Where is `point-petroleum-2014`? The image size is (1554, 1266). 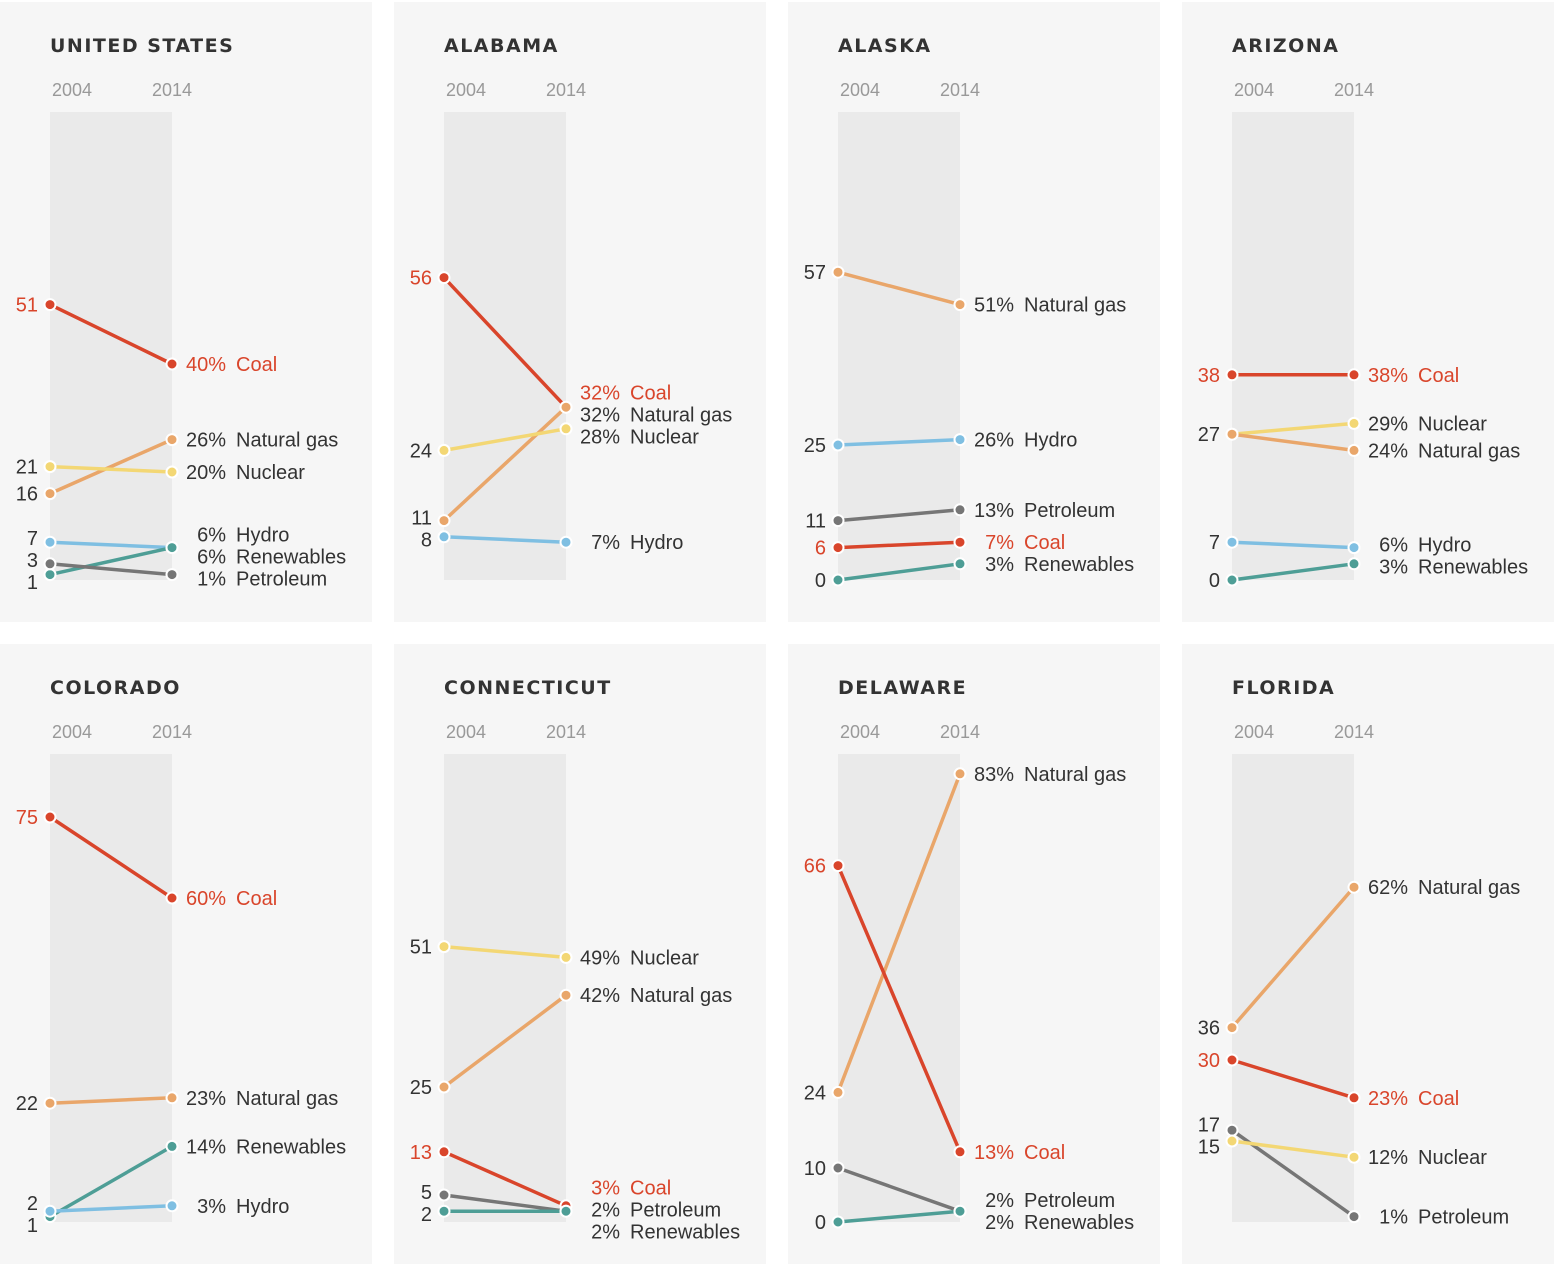
point-petroleum-2014 is located at coordinates (960, 510).